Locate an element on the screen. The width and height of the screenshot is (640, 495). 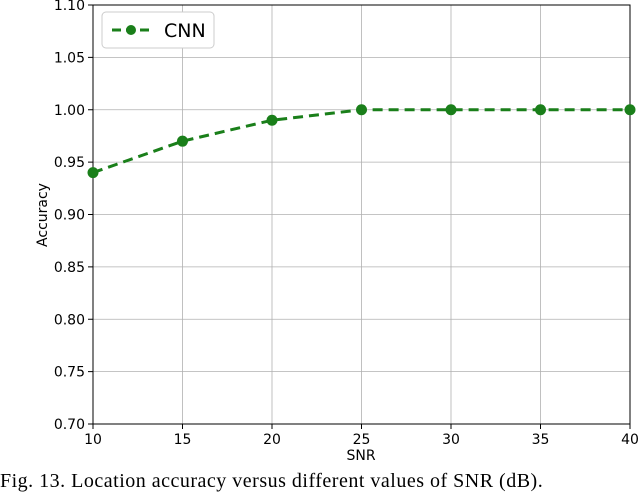
y-axis-label: Accuracy is located at coordinates (43, 215).